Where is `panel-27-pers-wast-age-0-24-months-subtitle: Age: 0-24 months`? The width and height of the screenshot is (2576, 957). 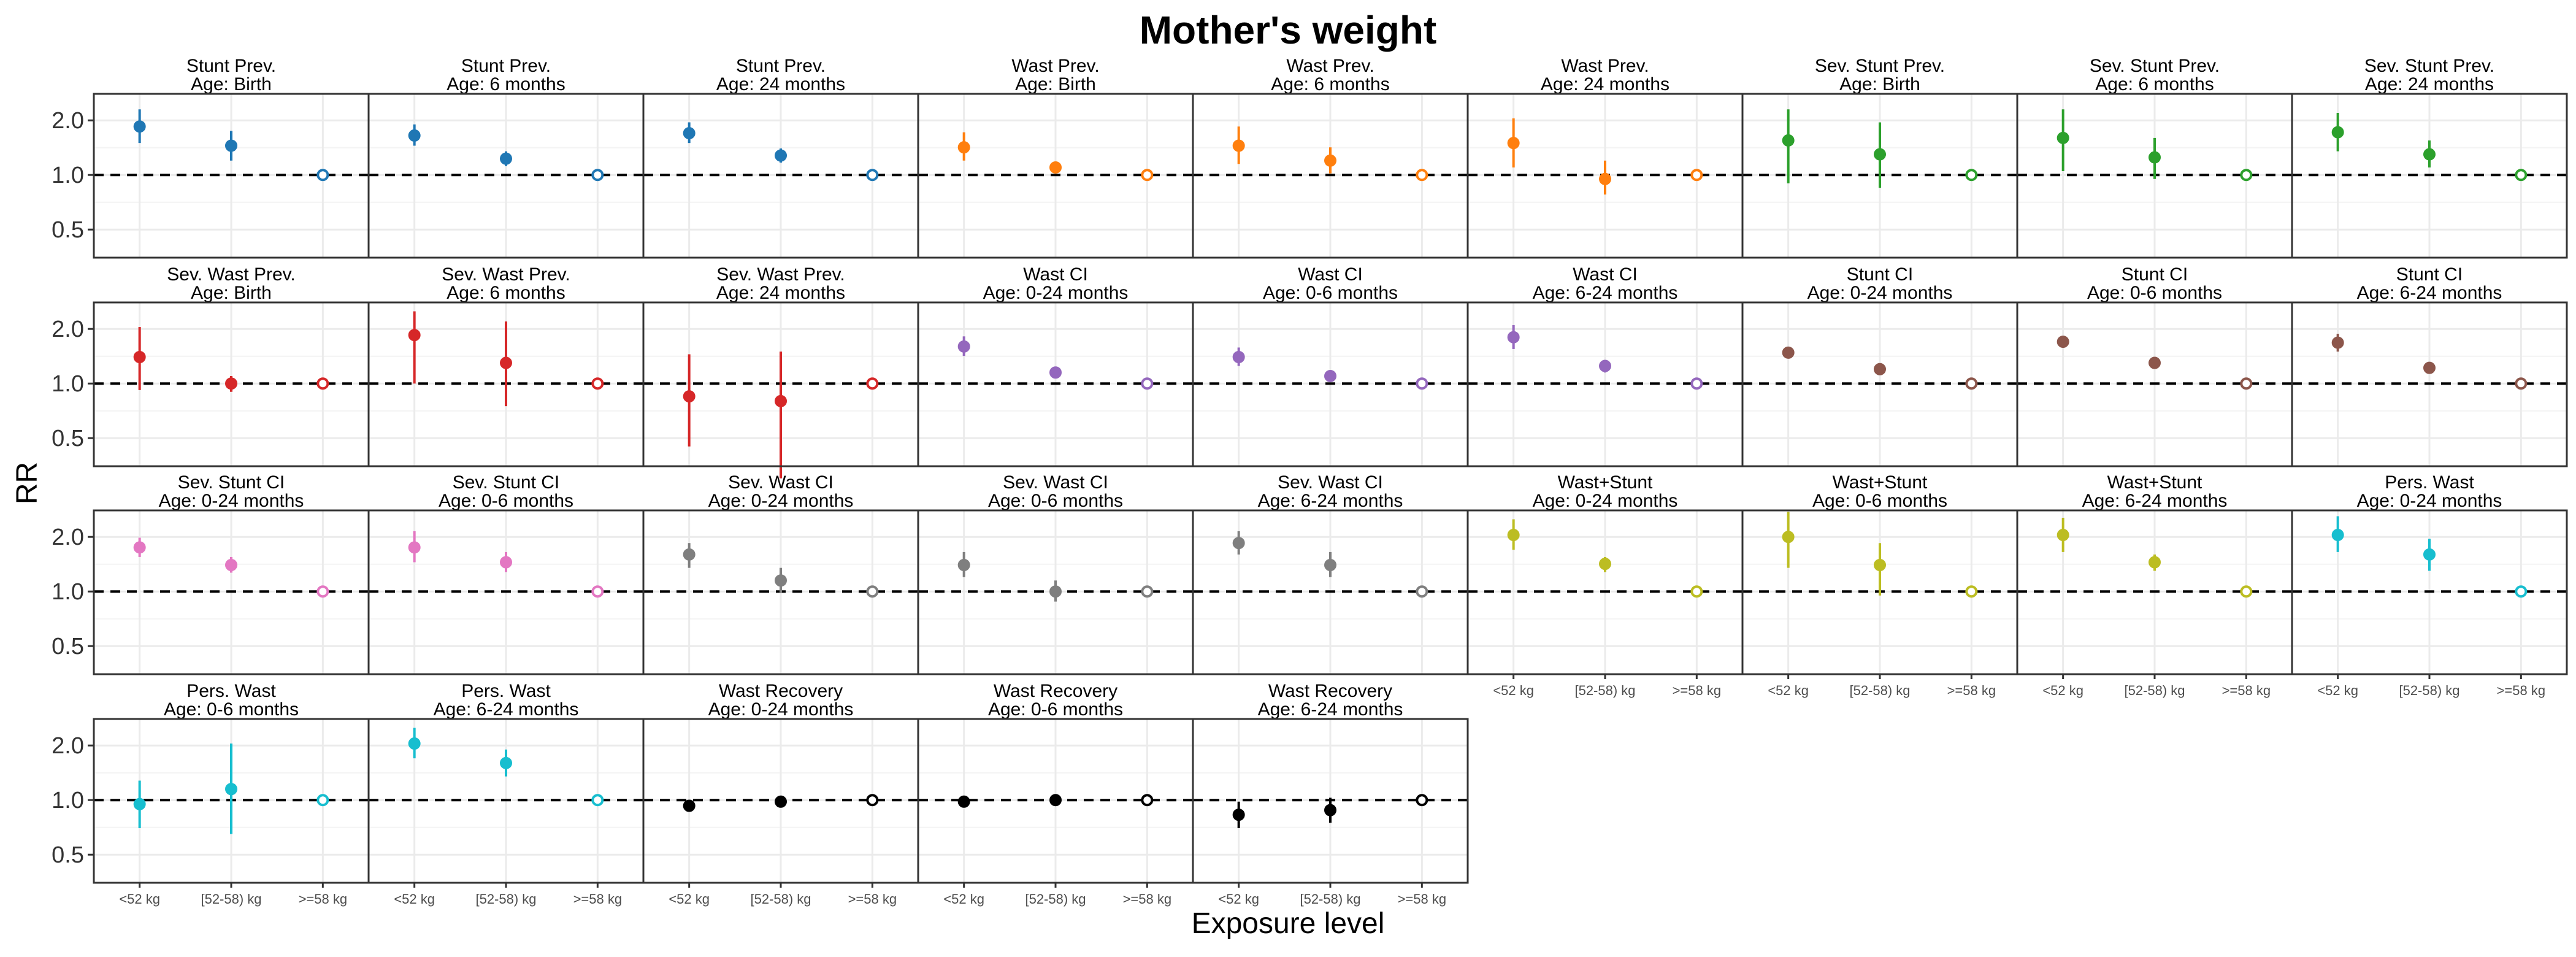 panel-27-pers-wast-age-0-24-months-subtitle: Age: 0-24 months is located at coordinates (2429, 501).